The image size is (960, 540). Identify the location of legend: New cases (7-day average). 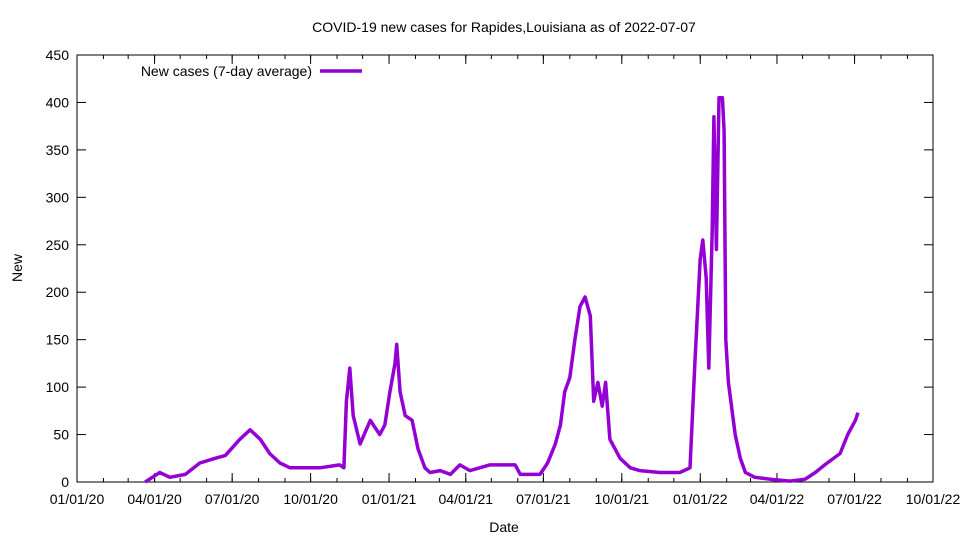
(251, 71).